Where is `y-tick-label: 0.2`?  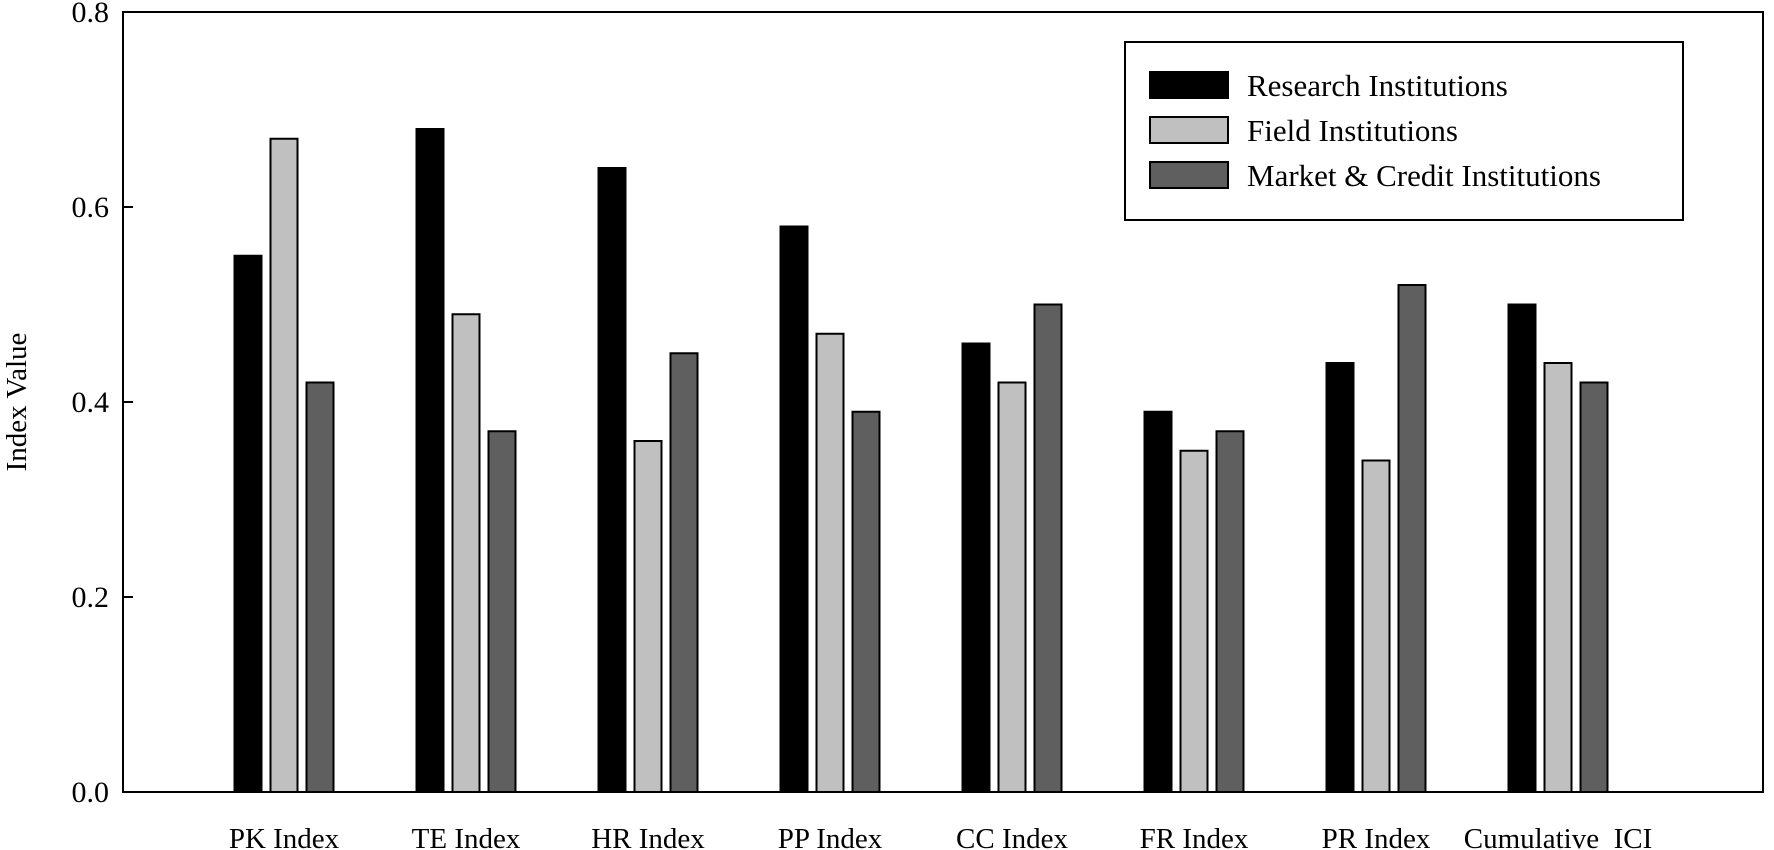
y-tick-label: 0.2 is located at coordinates (91, 597).